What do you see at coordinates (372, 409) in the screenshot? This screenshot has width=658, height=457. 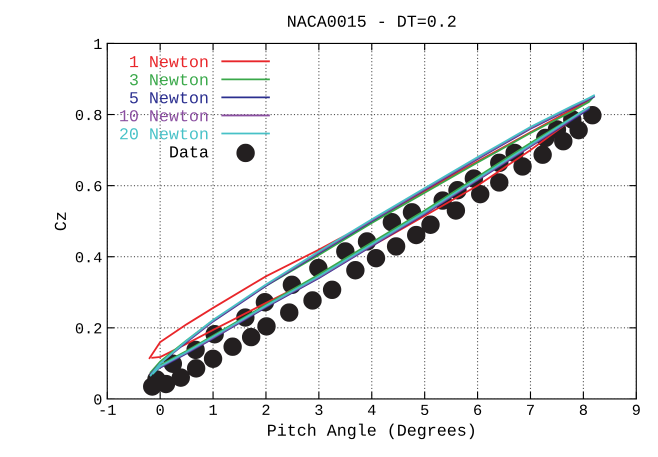 I see `x-tick-label: 4` at bounding box center [372, 409].